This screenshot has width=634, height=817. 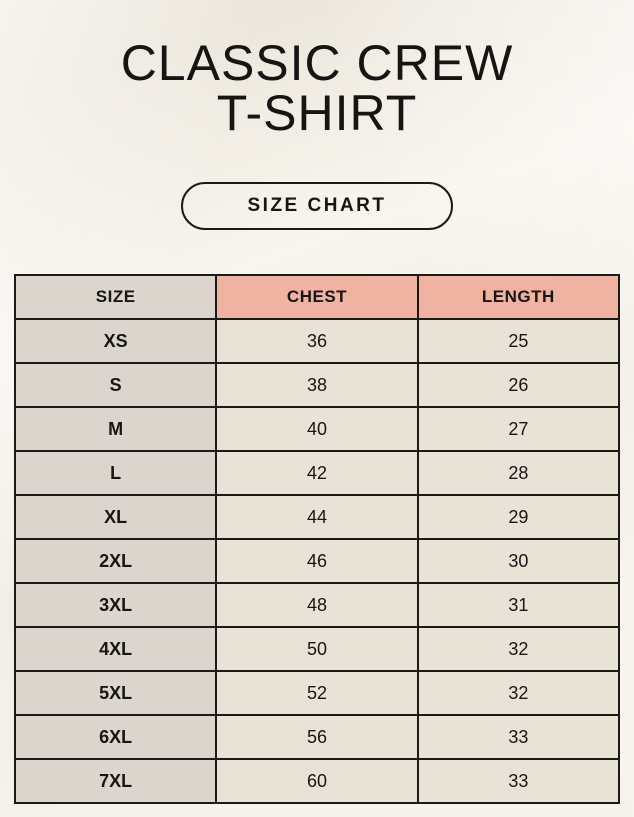 What do you see at coordinates (115, 605) in the screenshot?
I see `size-cell: 3XL` at bounding box center [115, 605].